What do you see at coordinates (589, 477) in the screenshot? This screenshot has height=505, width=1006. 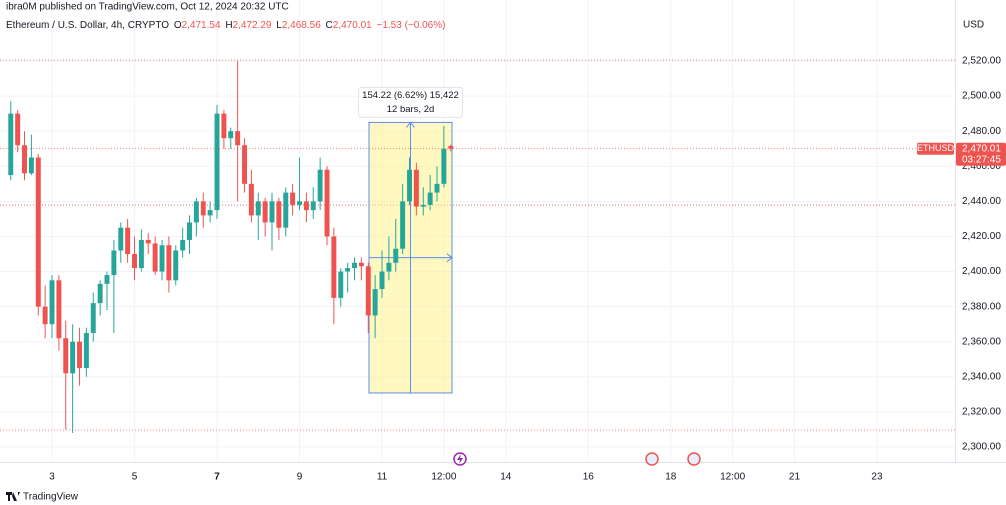 I see `x-tick-label: 16` at bounding box center [589, 477].